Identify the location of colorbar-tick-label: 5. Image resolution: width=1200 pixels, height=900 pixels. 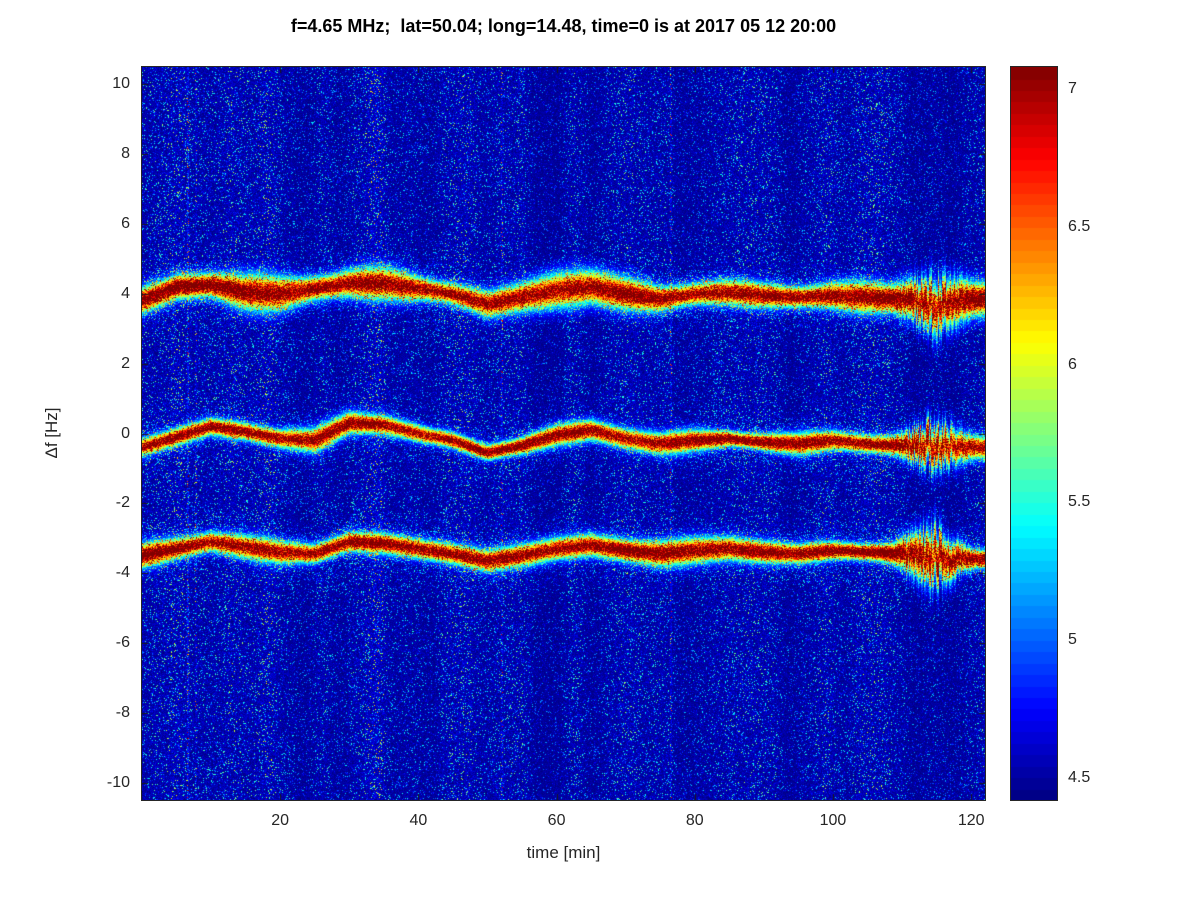
(1072, 640).